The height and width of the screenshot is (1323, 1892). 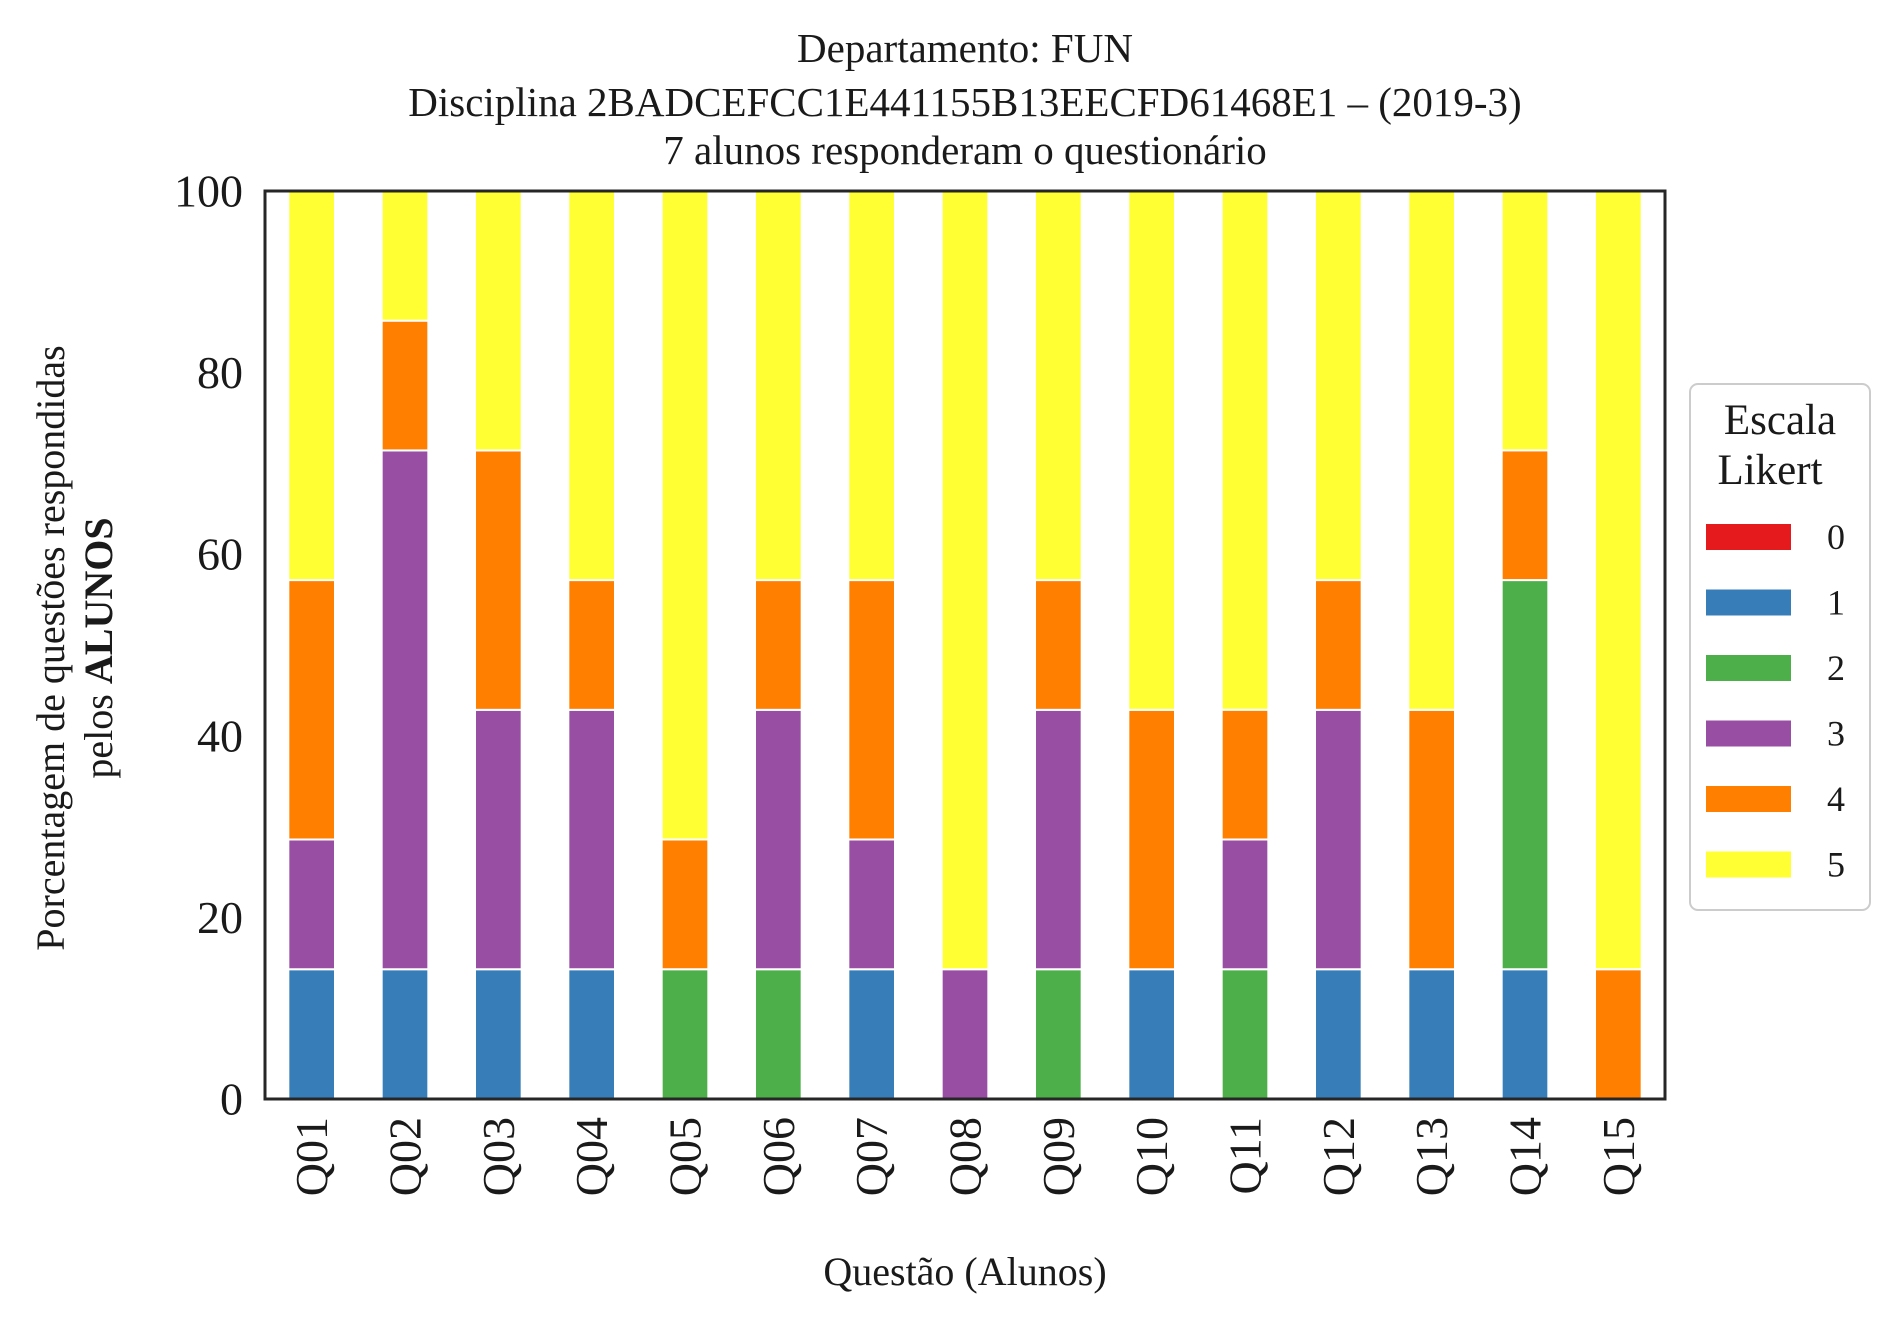 I want to click on legend: Escala Likert 0 1 2 3 4 5, so click(x=1780, y=647).